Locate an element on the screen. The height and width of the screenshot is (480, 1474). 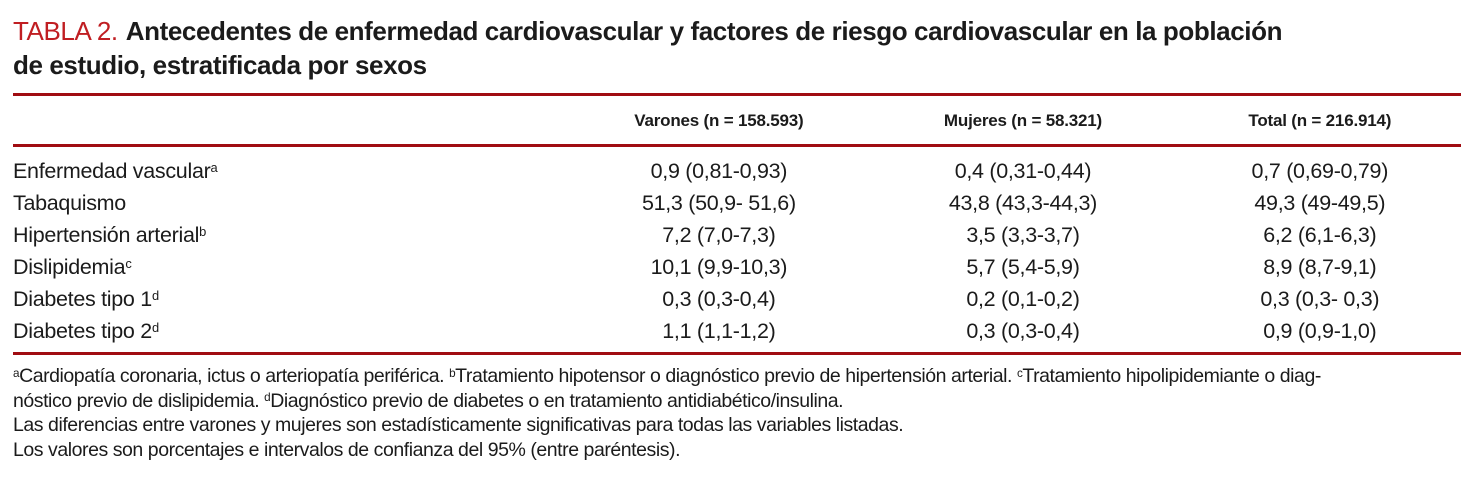
footnote-superscript: a is located at coordinates (16, 373).